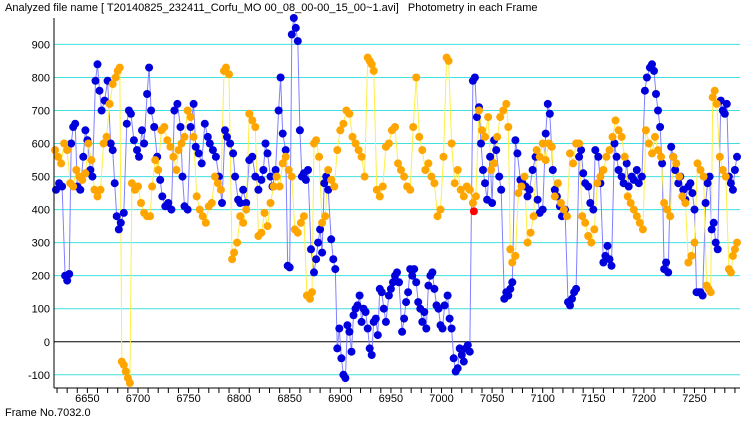  What do you see at coordinates (41, 244) in the screenshot?
I see `y-tick-label: 300` at bounding box center [41, 244].